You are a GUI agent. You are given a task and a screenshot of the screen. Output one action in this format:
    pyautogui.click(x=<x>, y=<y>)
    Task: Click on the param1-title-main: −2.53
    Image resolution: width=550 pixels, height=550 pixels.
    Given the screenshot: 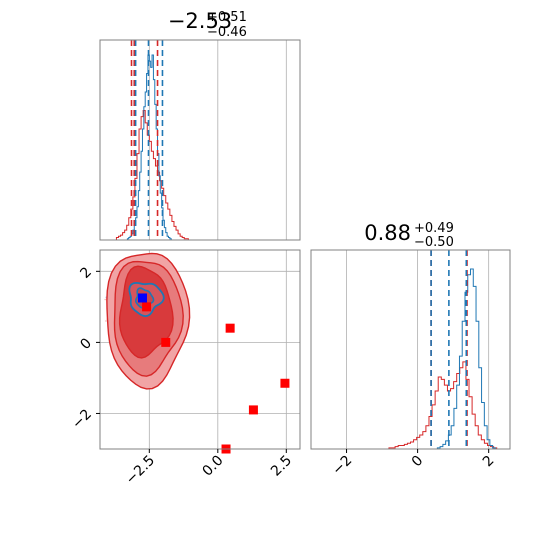 What is the action you would take?
    pyautogui.click(x=200, y=21)
    